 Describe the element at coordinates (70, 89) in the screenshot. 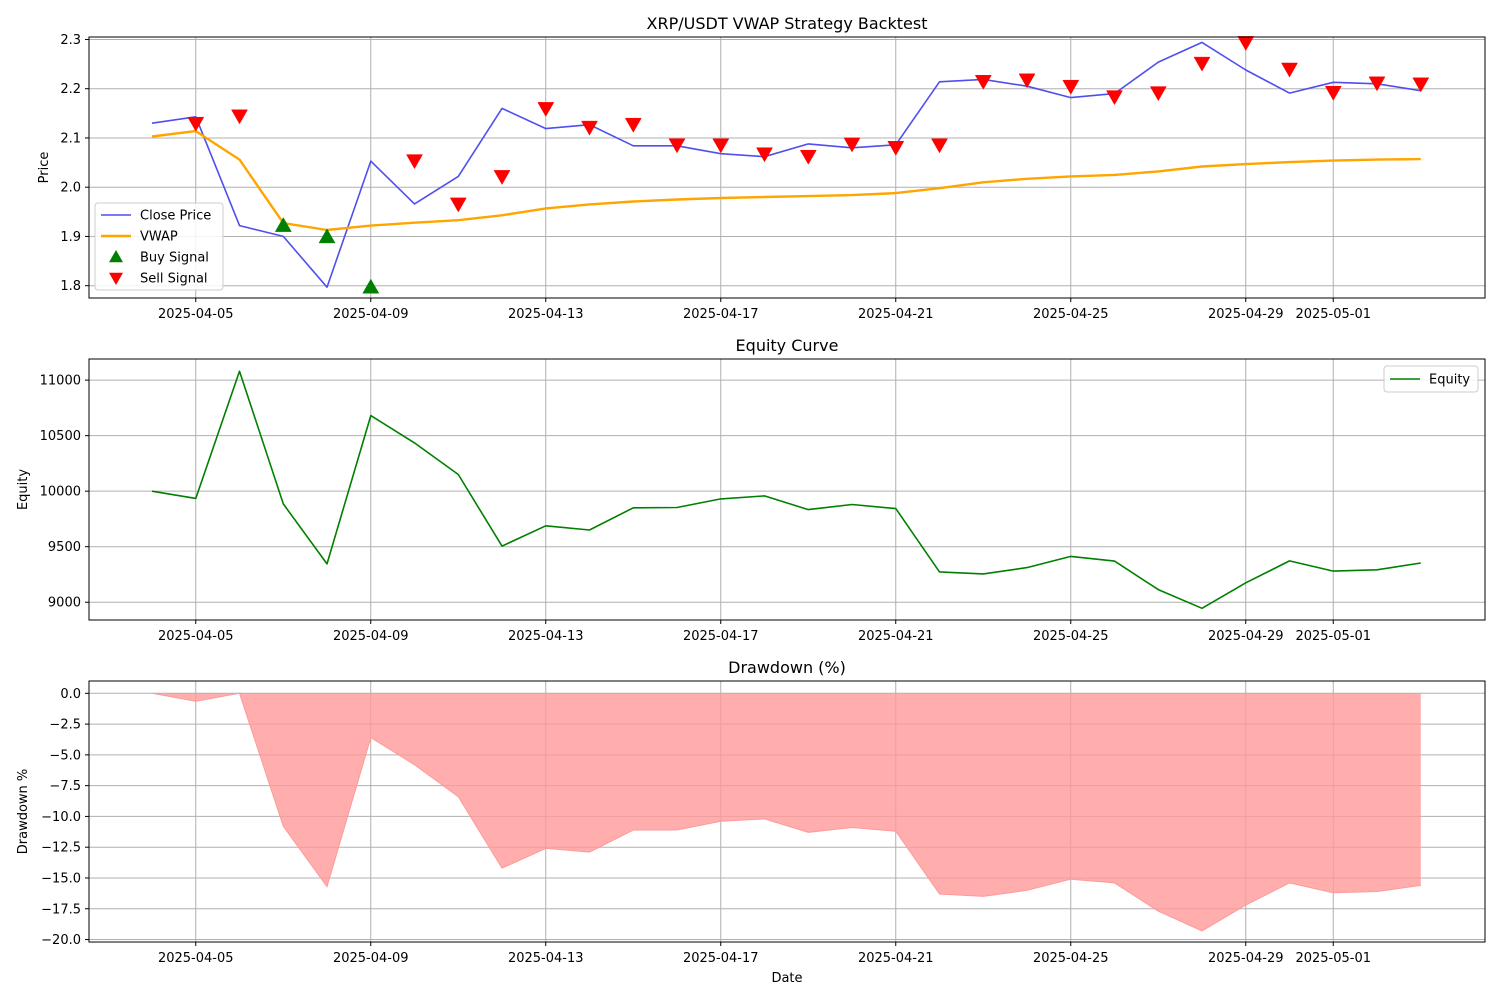

I see `y-tick-label: 2.2` at that location.